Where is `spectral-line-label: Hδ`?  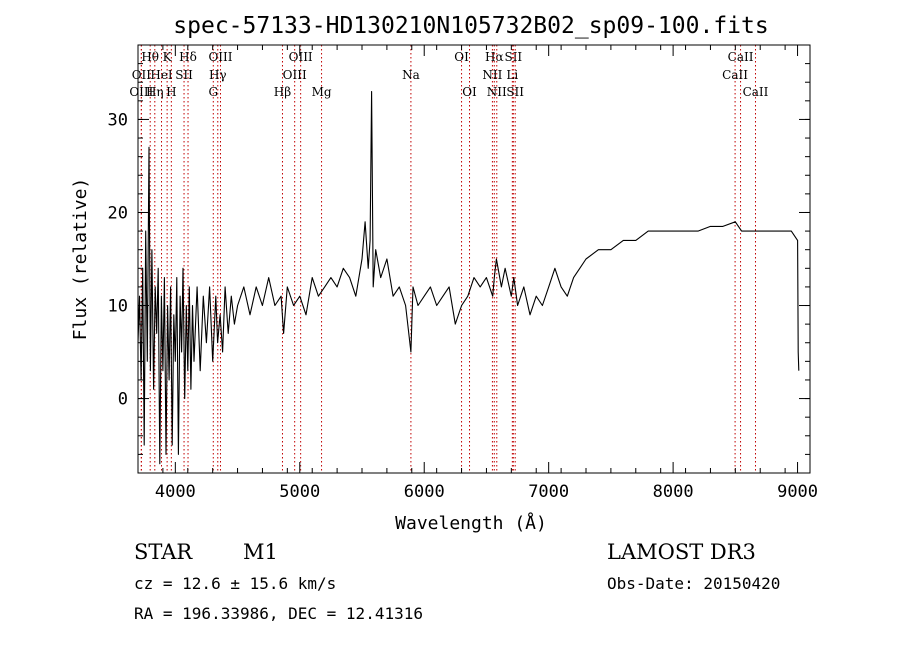
spectral-line-label: Hδ is located at coordinates (188, 57).